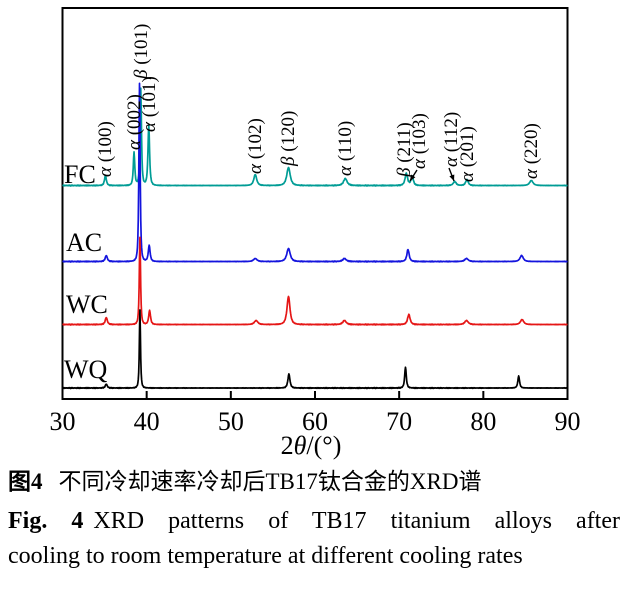 The width and height of the screenshot is (628, 590). I want to click on x-tick-label: 60, so click(315, 421).